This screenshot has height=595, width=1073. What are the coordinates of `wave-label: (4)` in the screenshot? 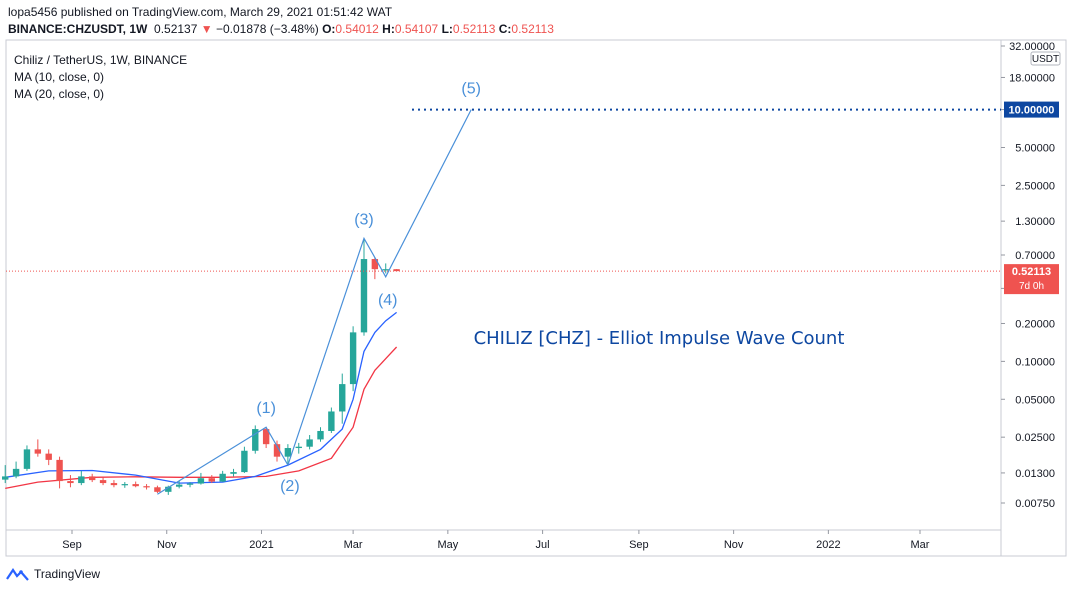 It's located at (388, 300).